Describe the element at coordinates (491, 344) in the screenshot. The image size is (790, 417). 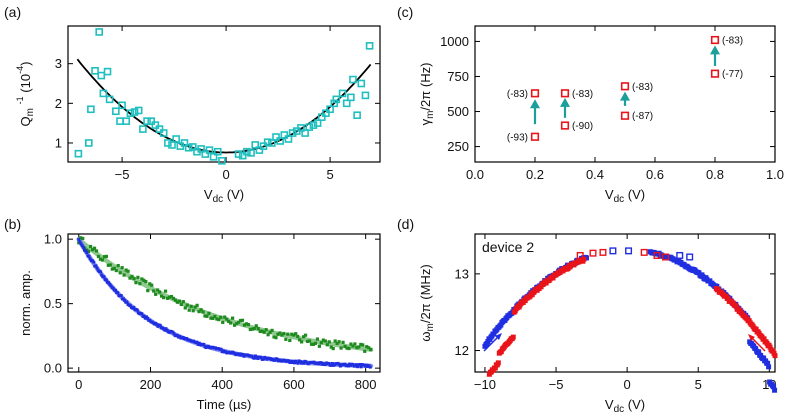
I see `sweep-arrow-blue` at that location.